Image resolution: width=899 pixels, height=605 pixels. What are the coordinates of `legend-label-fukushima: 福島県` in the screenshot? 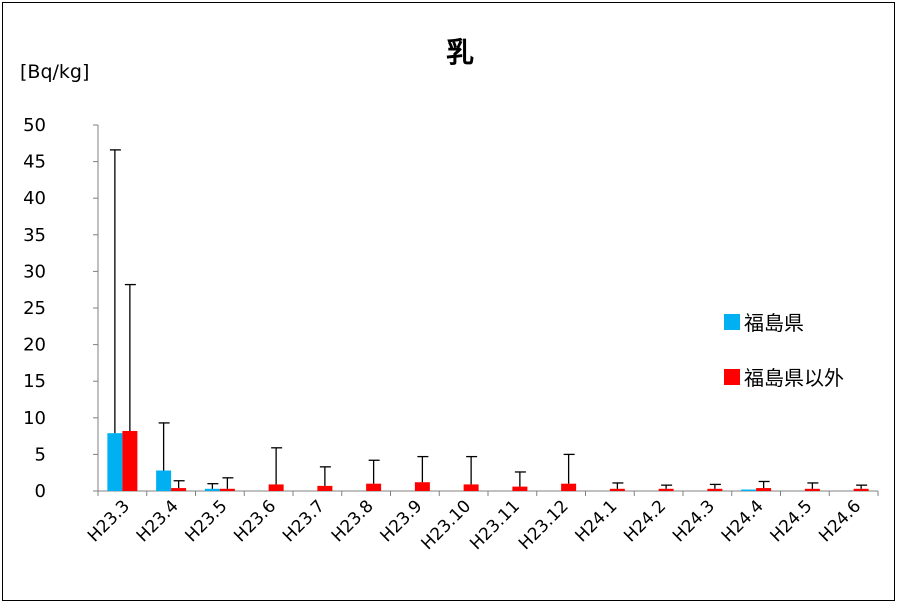 It's located at (774, 323).